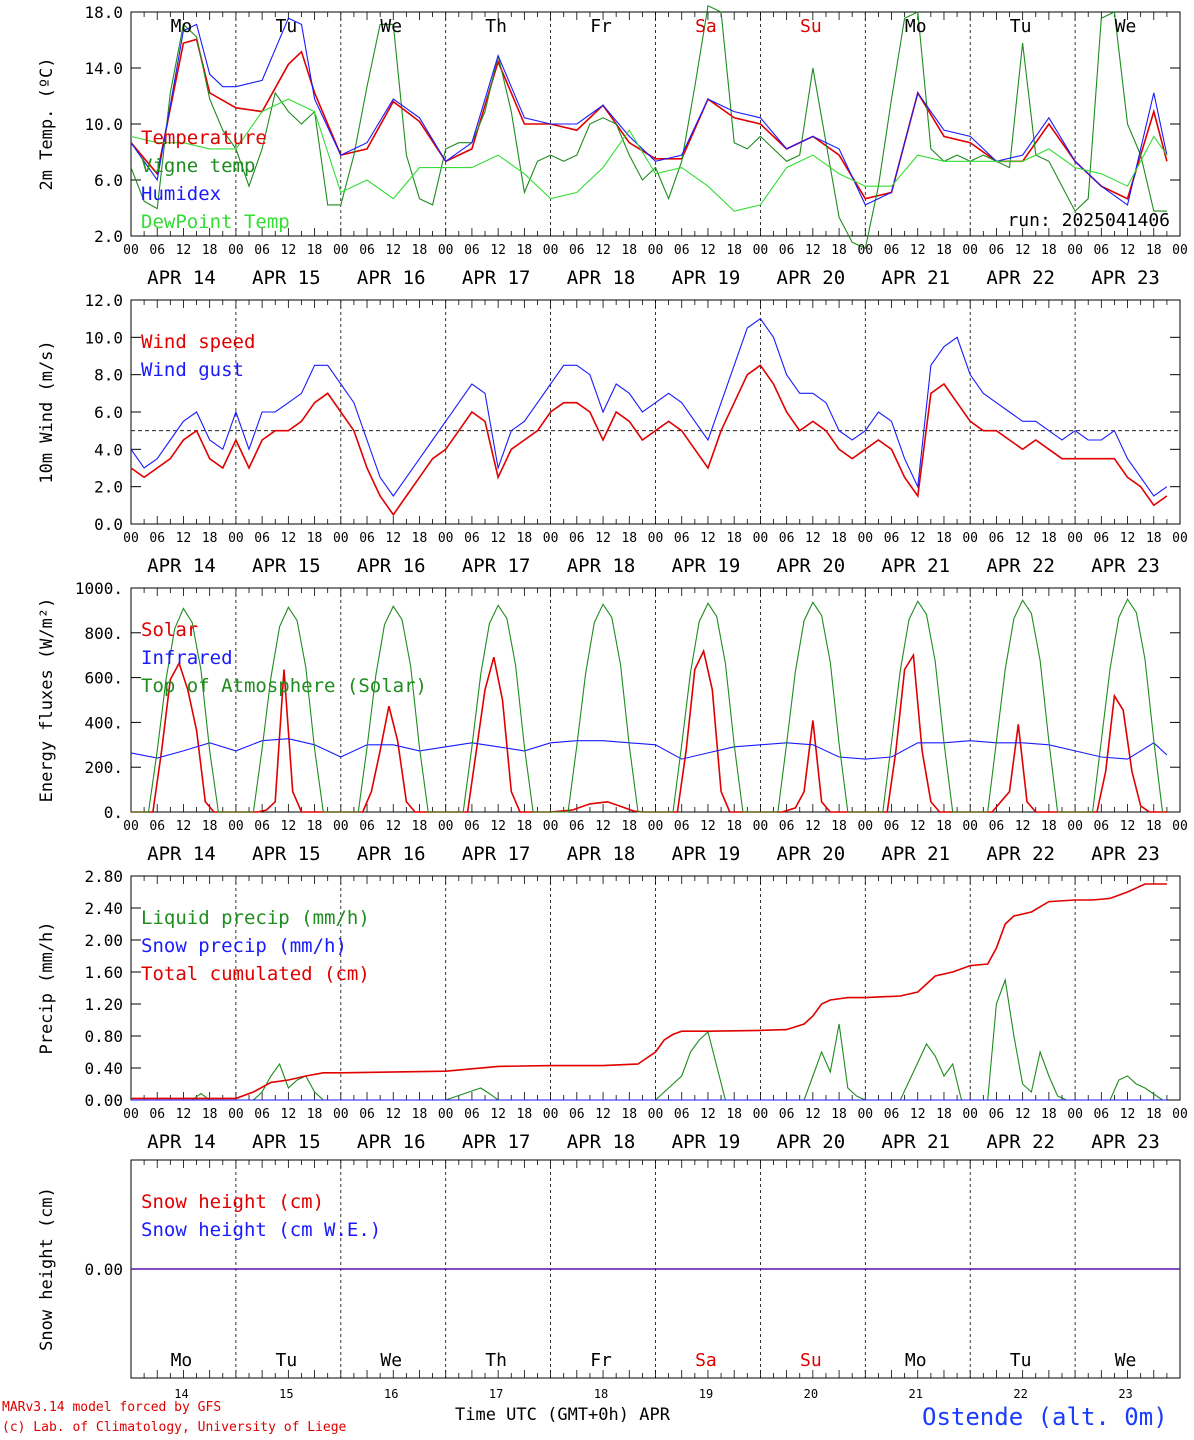 The width and height of the screenshot is (1194, 1440). What do you see at coordinates (47, 411) in the screenshot?
I see `y-axis-label: 10m Wind (m/s)` at bounding box center [47, 411].